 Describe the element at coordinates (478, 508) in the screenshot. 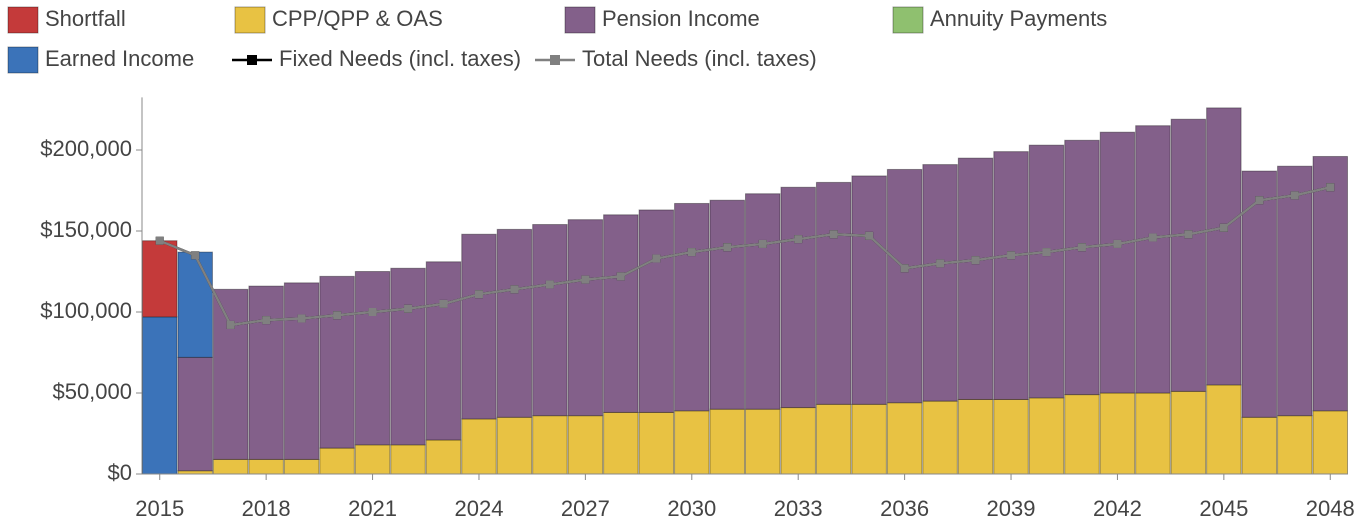

I see `x-tick-label: 2024` at that location.